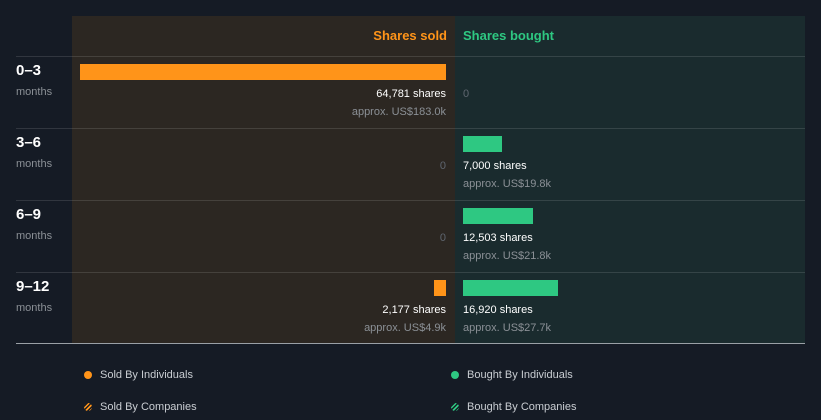  Describe the element at coordinates (507, 328) in the screenshot. I see `bought-approx-value: approx. US$27.7k` at that location.